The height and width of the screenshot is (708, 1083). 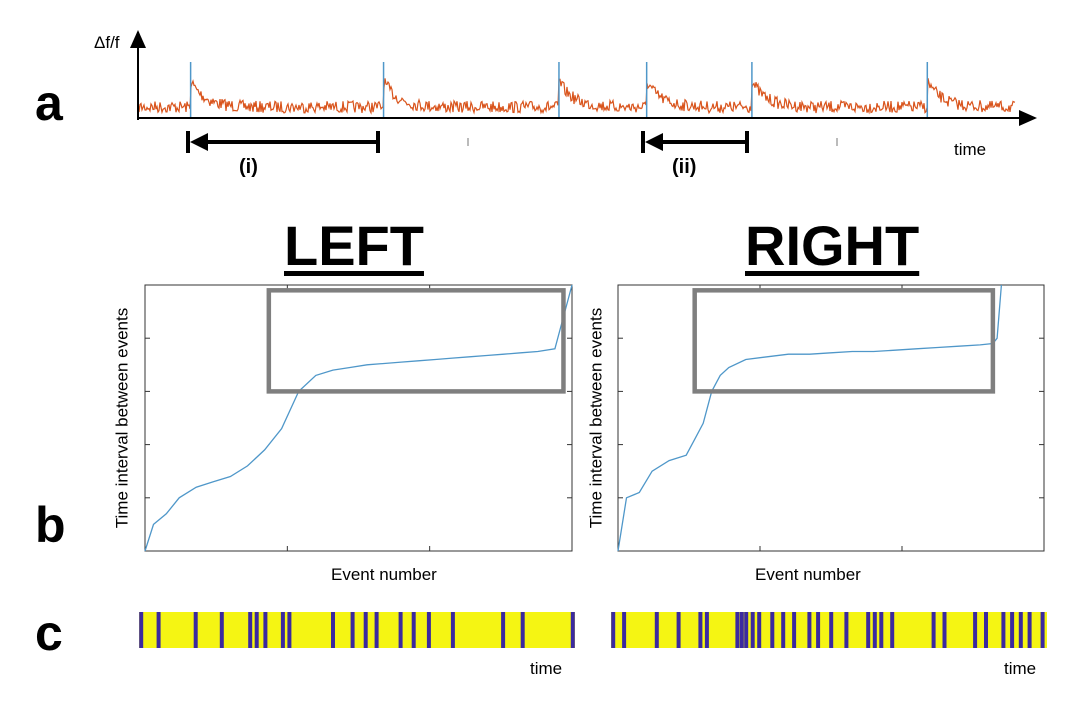 I want to click on left-highlight-box, so click(x=416, y=341).